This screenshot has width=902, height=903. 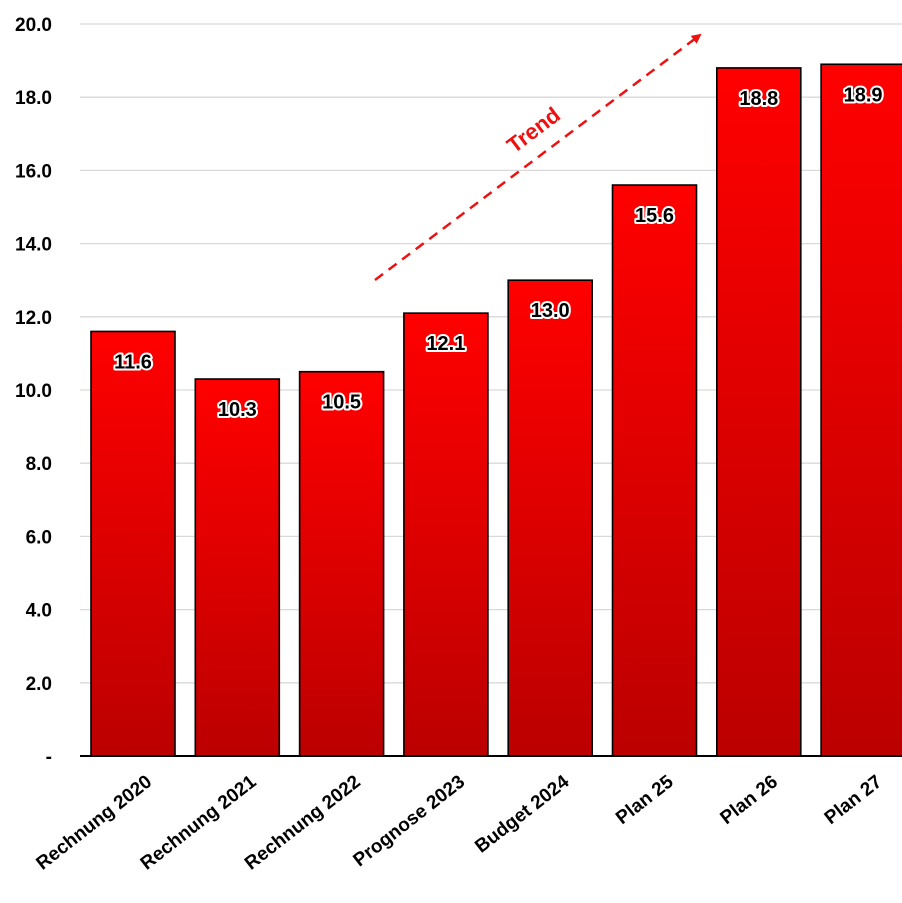 I want to click on y-tick-label: 18.0, so click(x=33, y=98).